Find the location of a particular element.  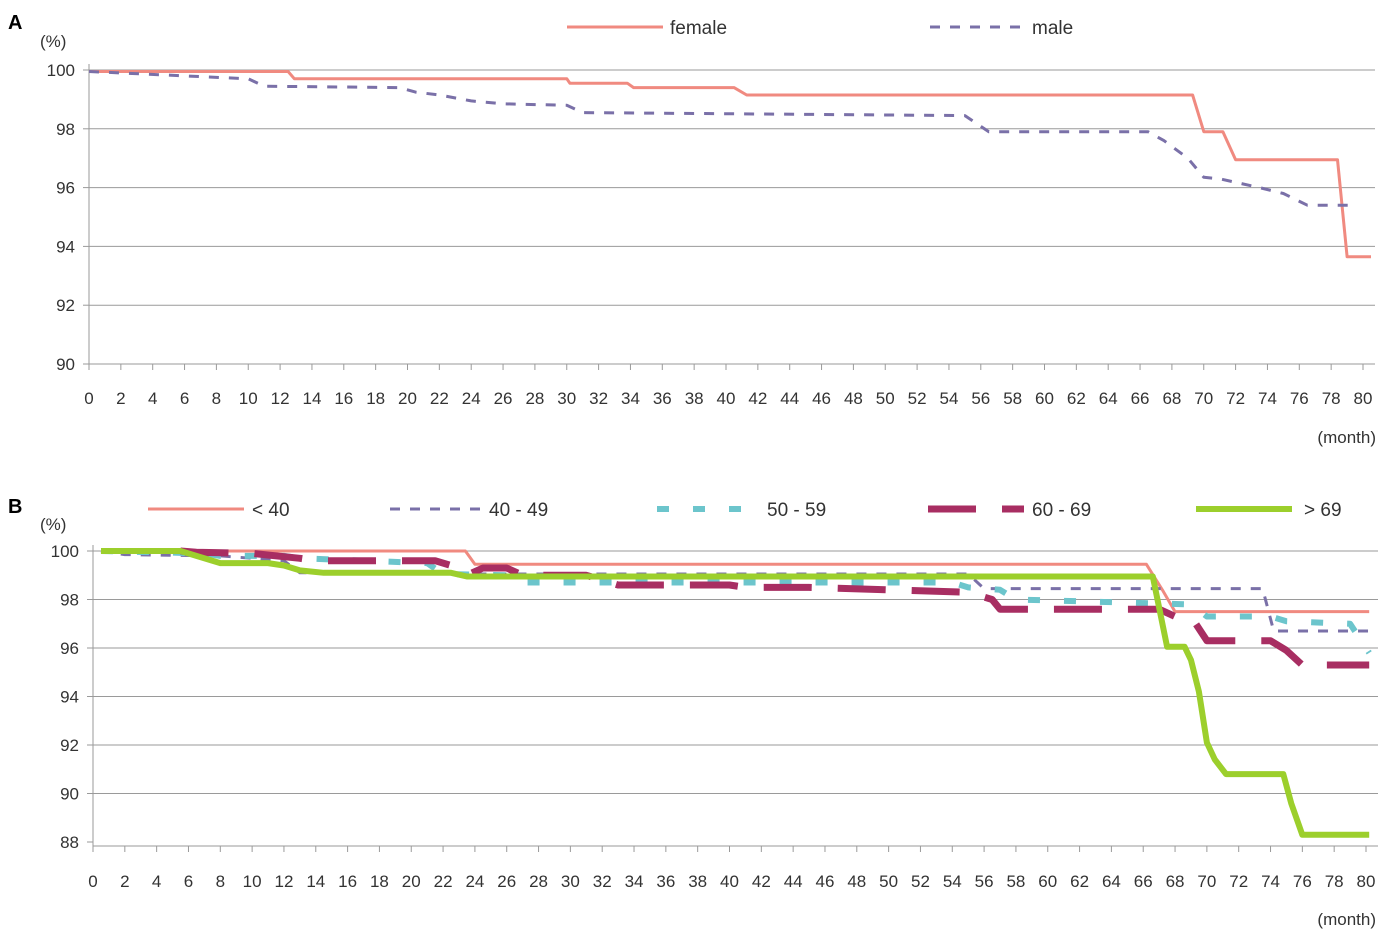

panel-letter-b: B is located at coordinates (15, 507).